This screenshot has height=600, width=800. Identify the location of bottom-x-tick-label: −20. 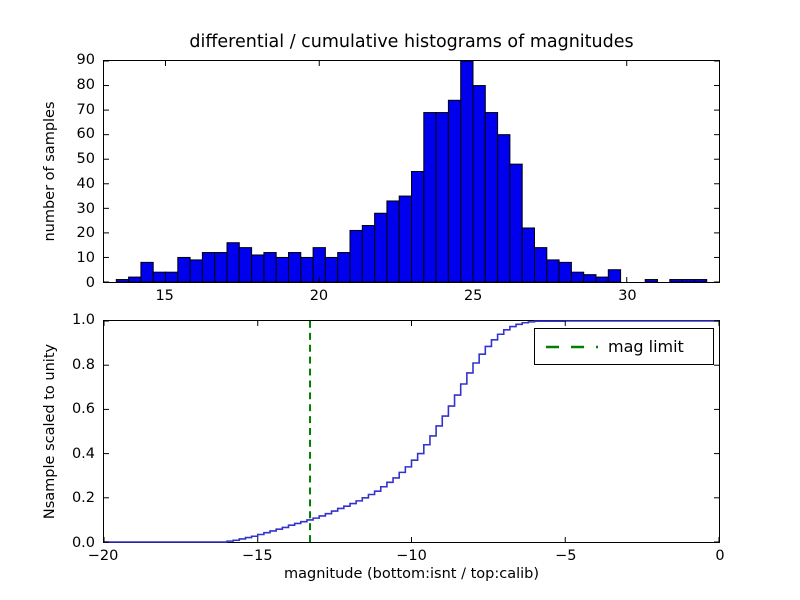
(103, 556).